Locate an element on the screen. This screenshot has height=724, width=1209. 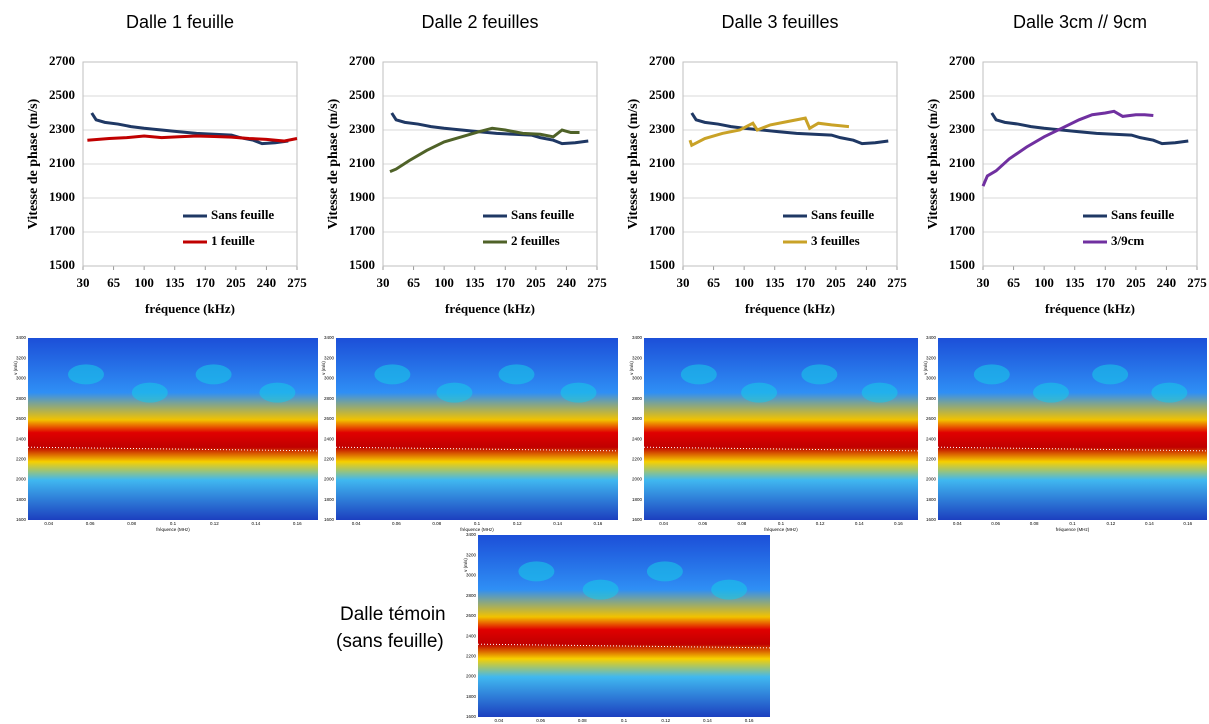
plot-frame is located at coordinates (790, 164).